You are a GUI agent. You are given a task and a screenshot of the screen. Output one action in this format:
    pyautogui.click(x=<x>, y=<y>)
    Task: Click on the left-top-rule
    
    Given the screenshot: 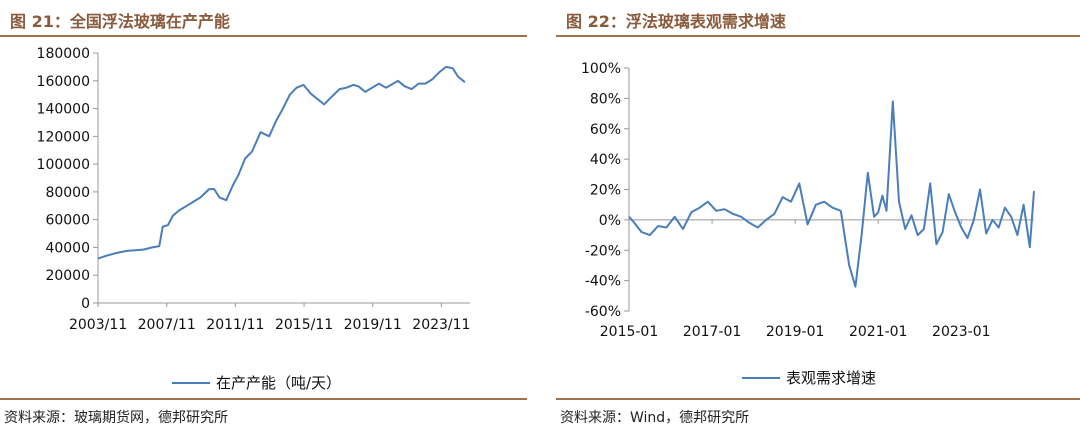 What is the action you would take?
    pyautogui.click(x=263, y=36)
    